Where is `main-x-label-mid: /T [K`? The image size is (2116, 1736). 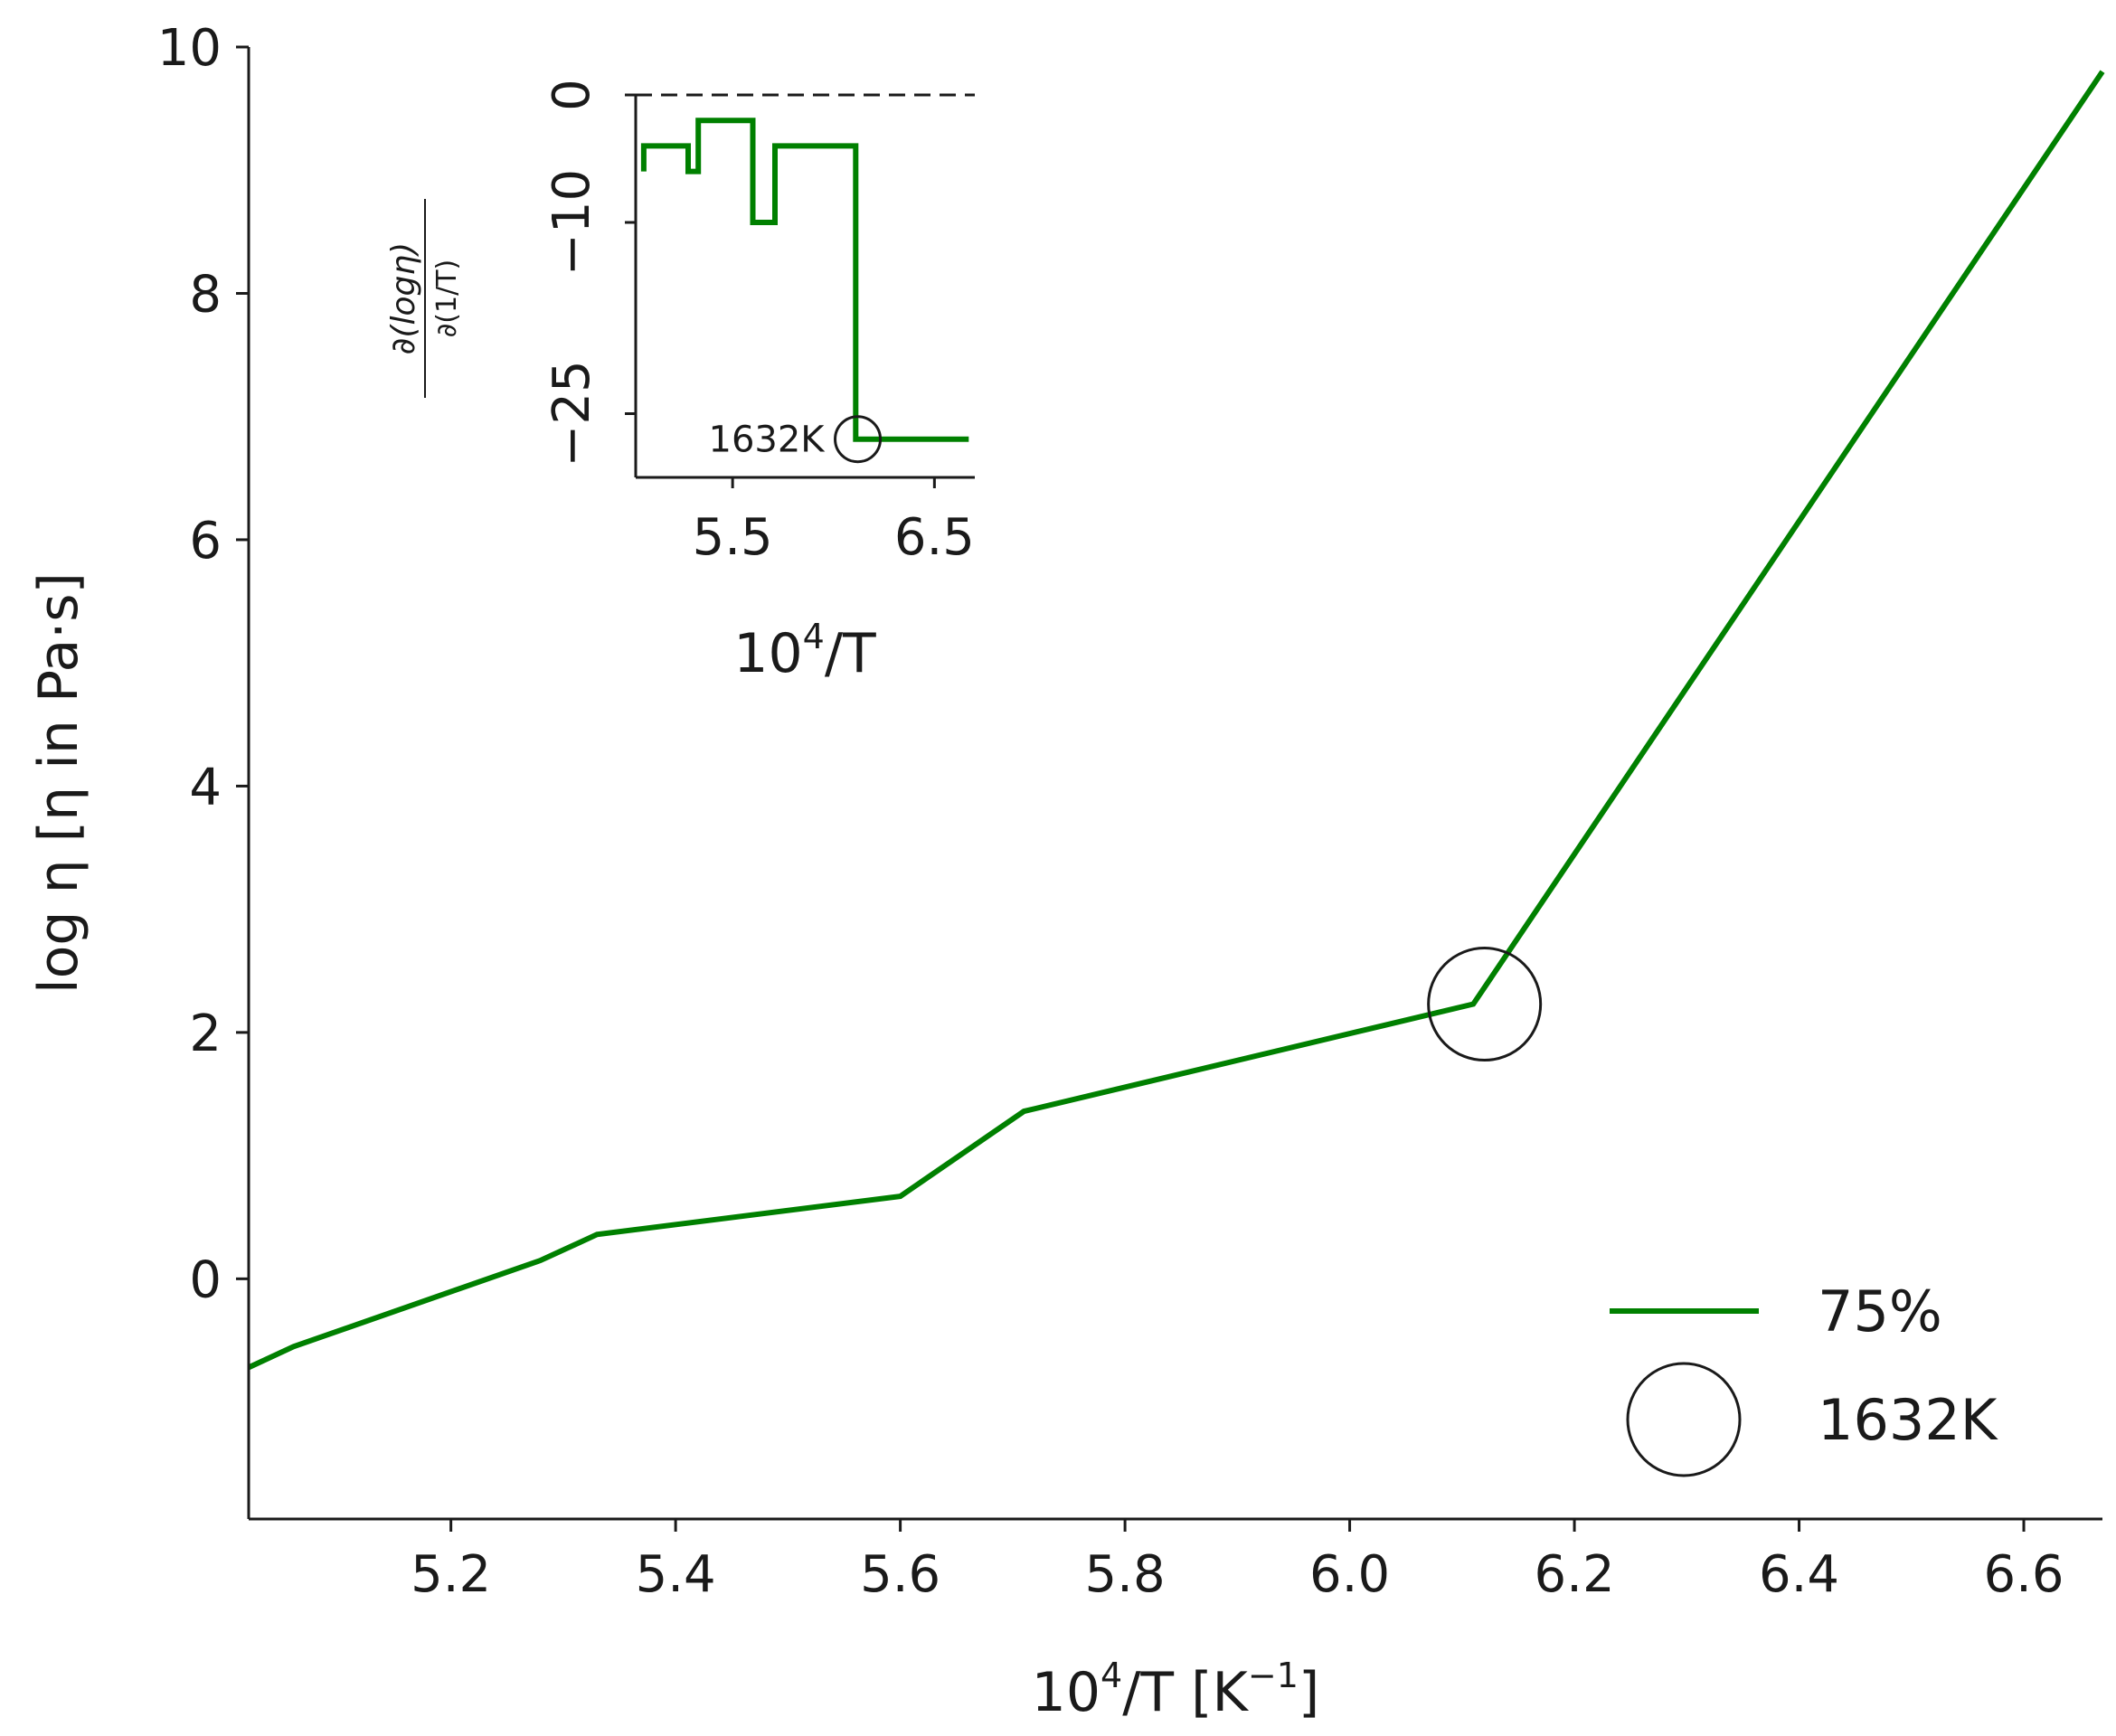
main-x-label-mid: /T [K is located at coordinates (1185, 1693).